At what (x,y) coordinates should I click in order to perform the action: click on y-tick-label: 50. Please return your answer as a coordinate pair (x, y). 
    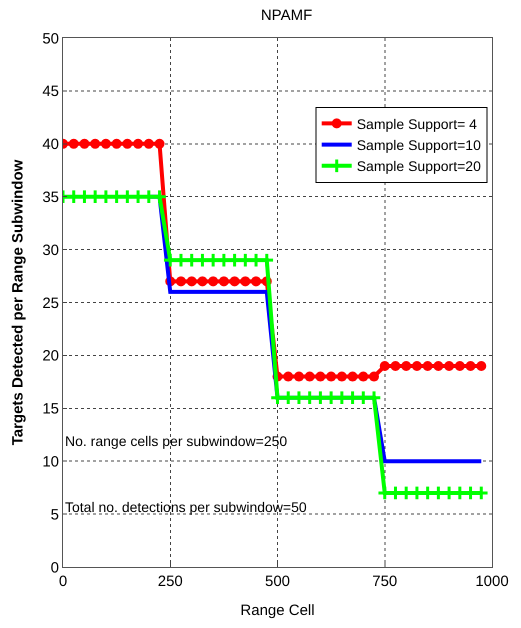
    Looking at the image, I should click on (50, 39).